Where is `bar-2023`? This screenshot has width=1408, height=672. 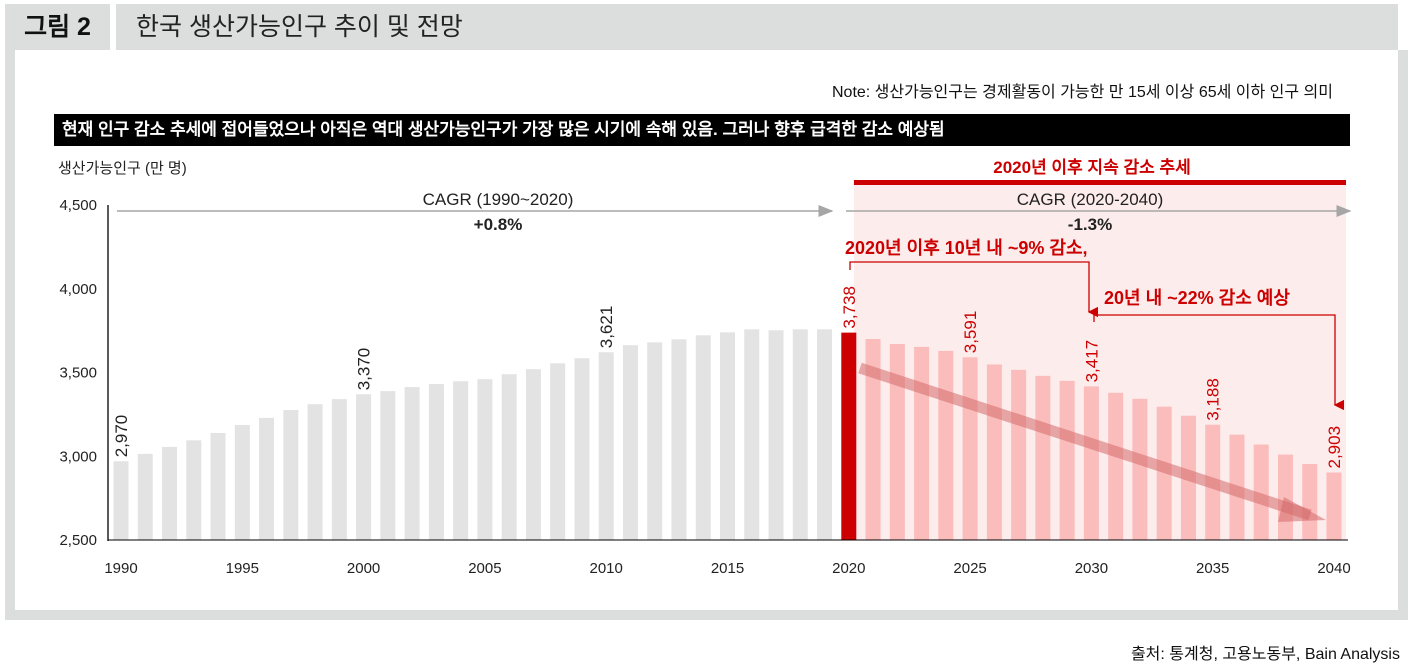
bar-2023 is located at coordinates (922, 443).